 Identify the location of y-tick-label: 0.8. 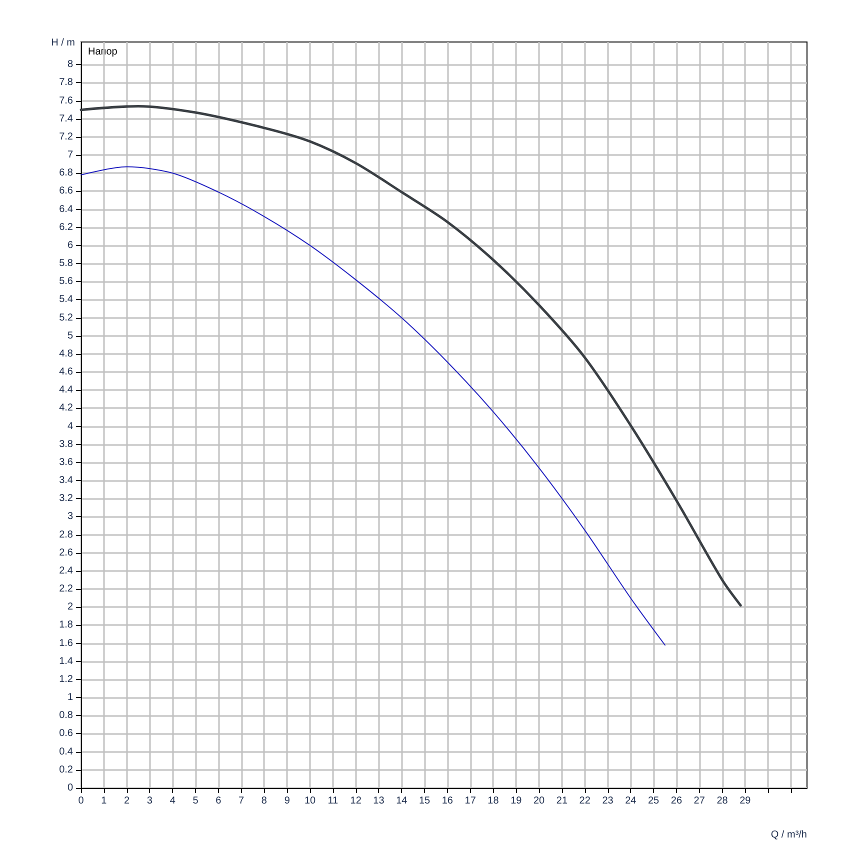
(66, 716).